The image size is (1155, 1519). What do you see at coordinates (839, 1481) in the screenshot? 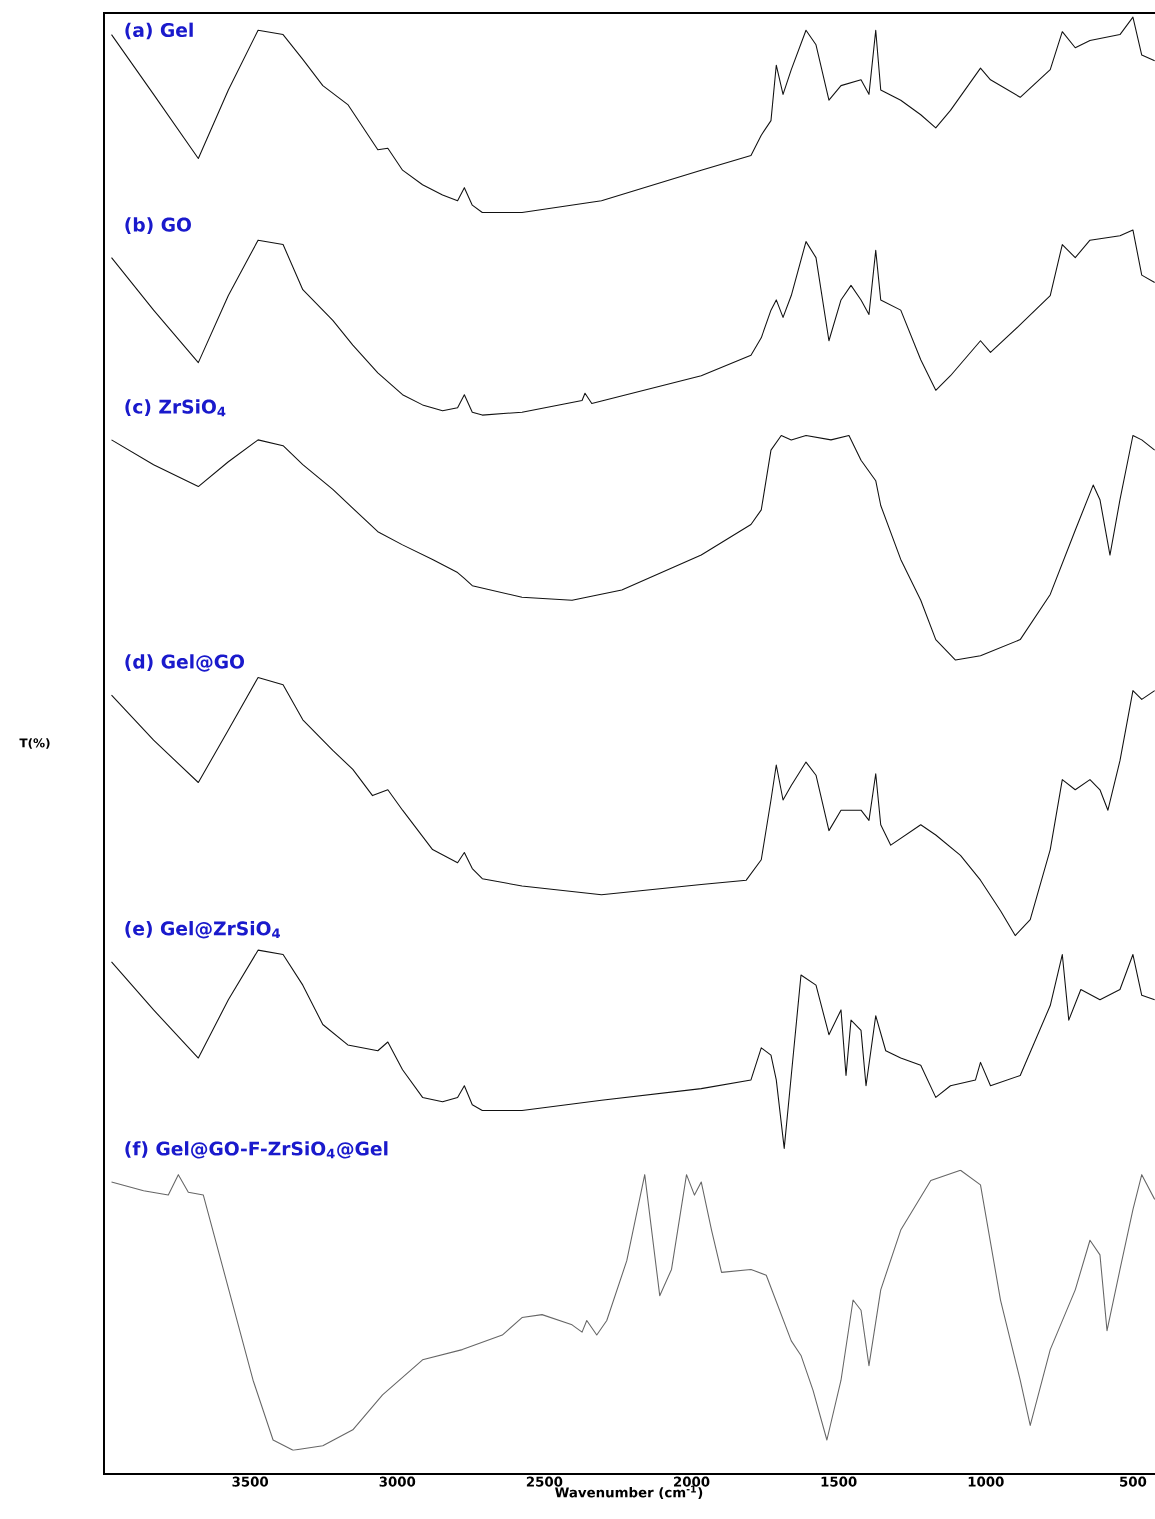
I see `x-tick-label: 1500` at bounding box center [839, 1481].